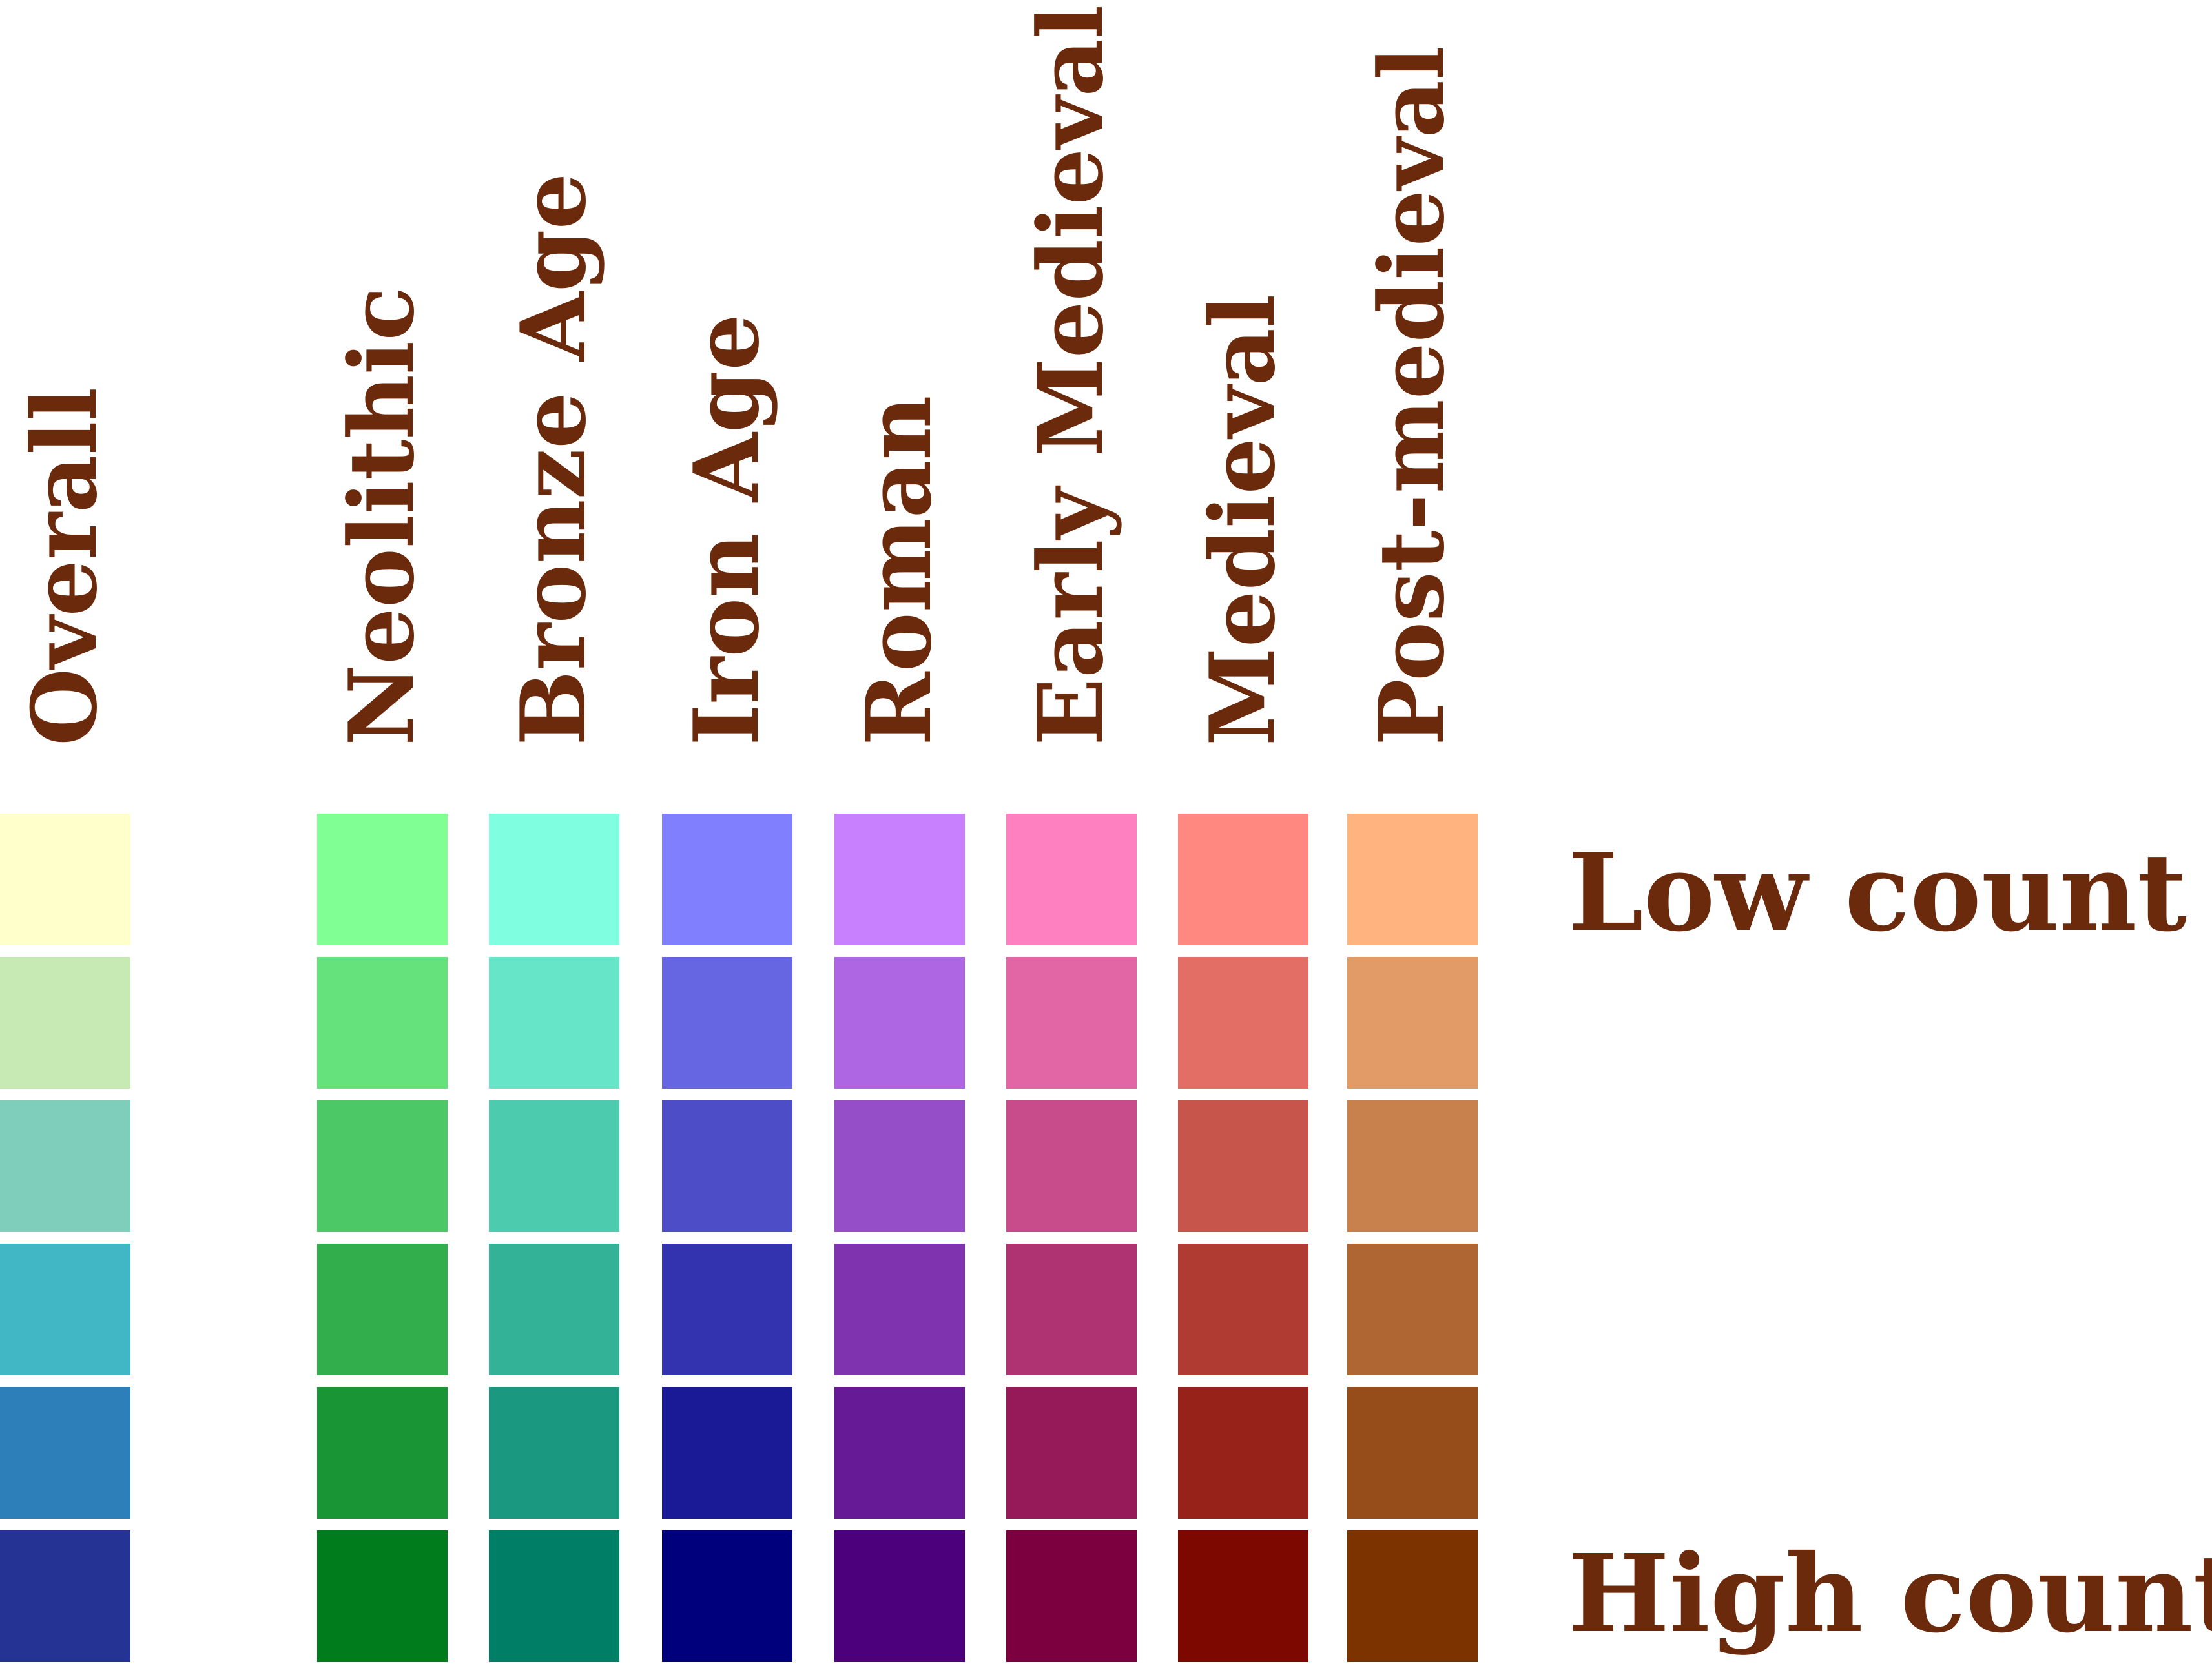 The height and width of the screenshot is (1666, 2212). I want to click on scale-label-low: Low count, so click(1877, 893).